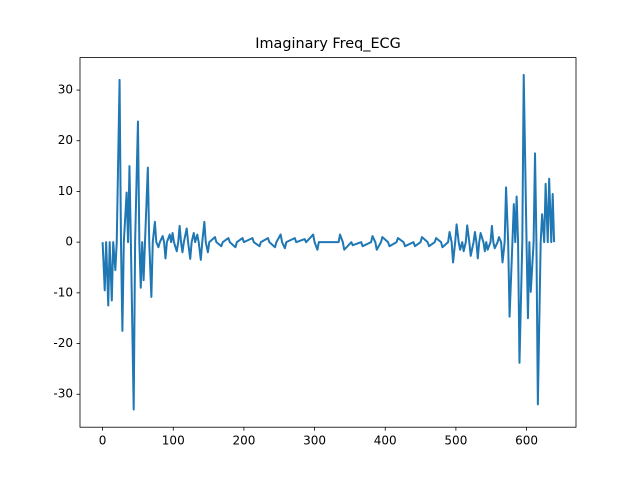  What do you see at coordinates (243, 441) in the screenshot?
I see `x-tick-label: 200` at bounding box center [243, 441].